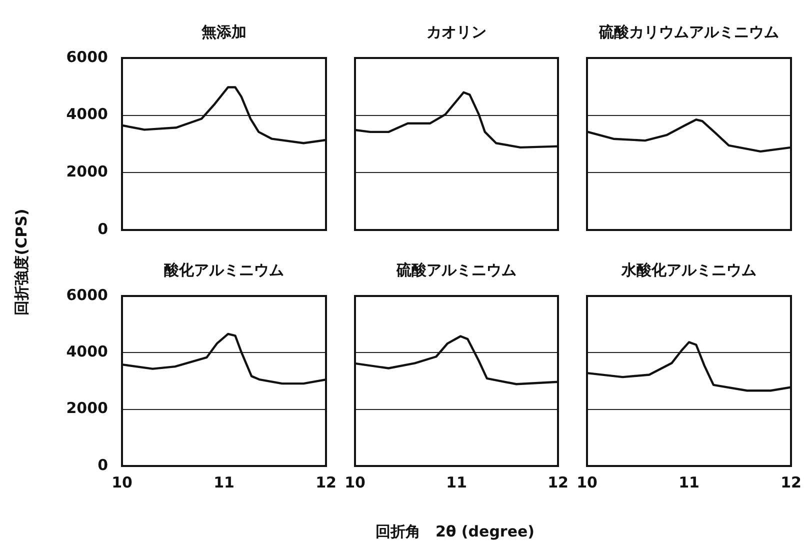  I want to click on chart-title: カオリン, so click(456, 32).